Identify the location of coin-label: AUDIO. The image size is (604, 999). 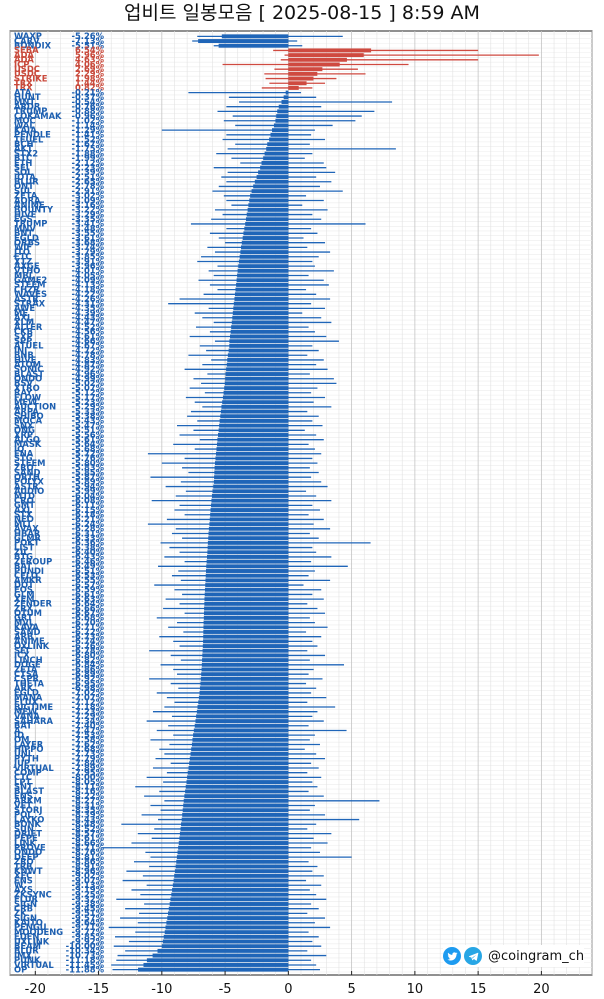
(29, 491).